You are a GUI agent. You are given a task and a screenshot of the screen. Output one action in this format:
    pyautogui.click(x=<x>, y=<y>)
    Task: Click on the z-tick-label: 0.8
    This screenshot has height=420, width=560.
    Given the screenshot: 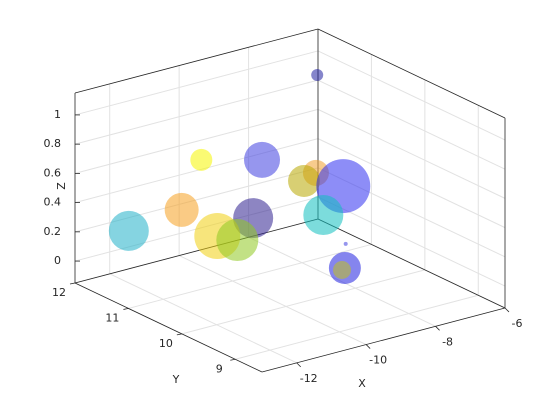 What is the action you would take?
    pyautogui.click(x=53, y=143)
    